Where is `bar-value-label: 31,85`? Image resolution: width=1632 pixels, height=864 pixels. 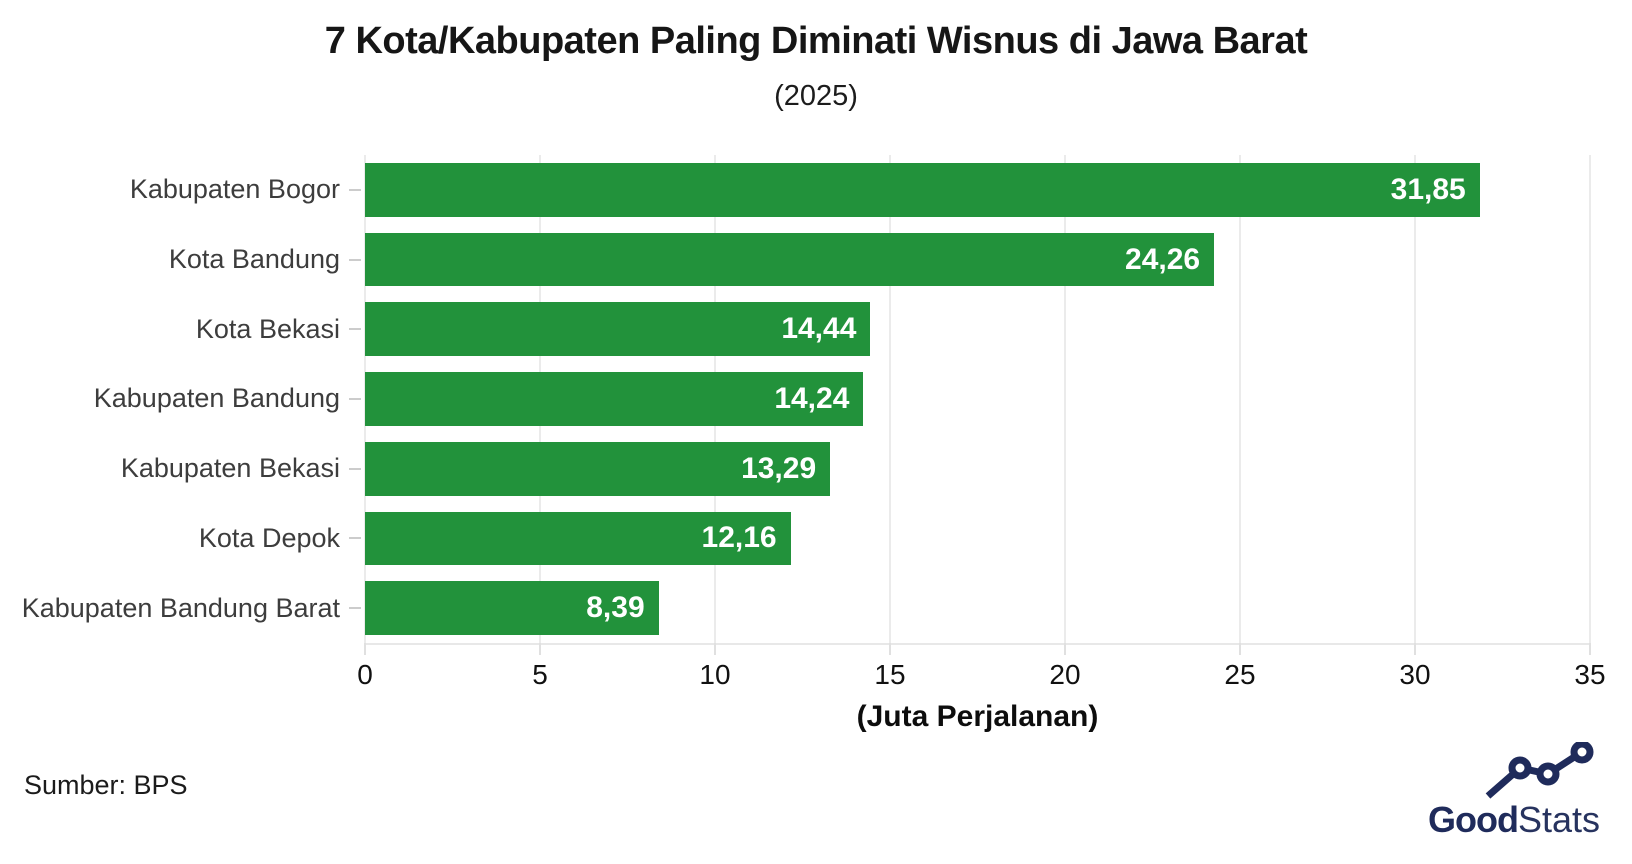
bar-value-label: 31,85 is located at coordinates (1428, 189).